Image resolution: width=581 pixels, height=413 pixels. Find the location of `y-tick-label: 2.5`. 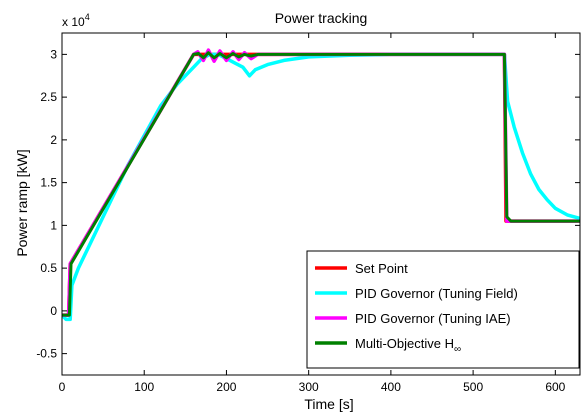

y-tick-label: 2.5 is located at coordinates (48, 97).